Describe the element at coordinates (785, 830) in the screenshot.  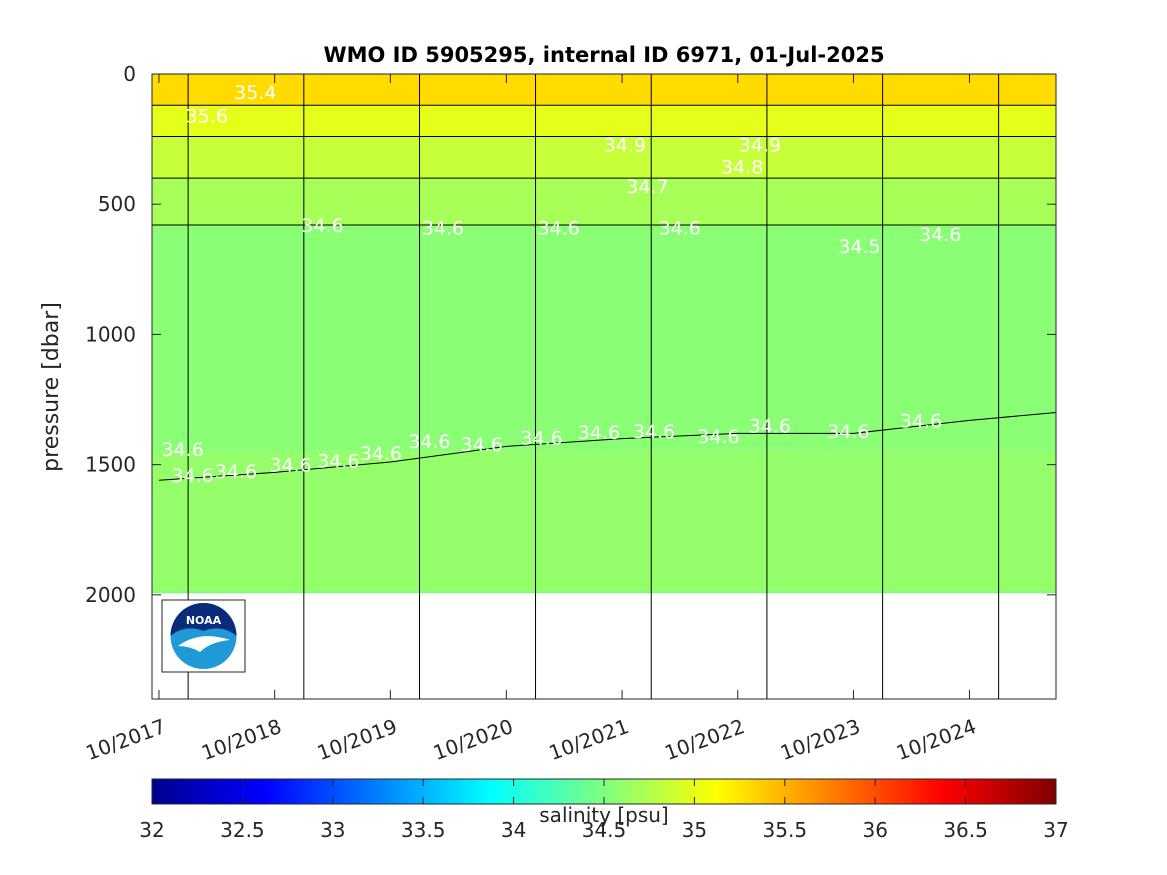
I see `colorbar-tick-label: 35.5` at that location.